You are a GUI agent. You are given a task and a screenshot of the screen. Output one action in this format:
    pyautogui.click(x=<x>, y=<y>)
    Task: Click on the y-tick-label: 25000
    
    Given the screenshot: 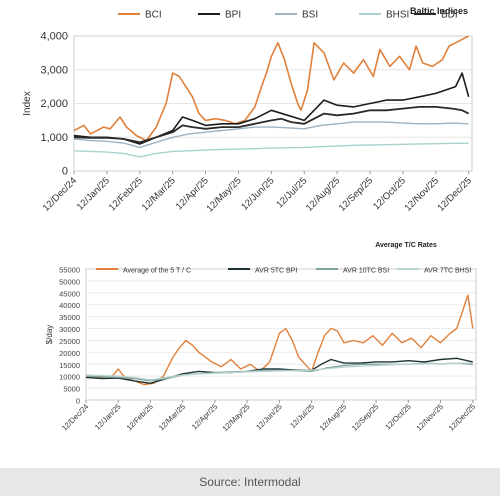 What is the action you would take?
    pyautogui.click(x=69, y=341)
    